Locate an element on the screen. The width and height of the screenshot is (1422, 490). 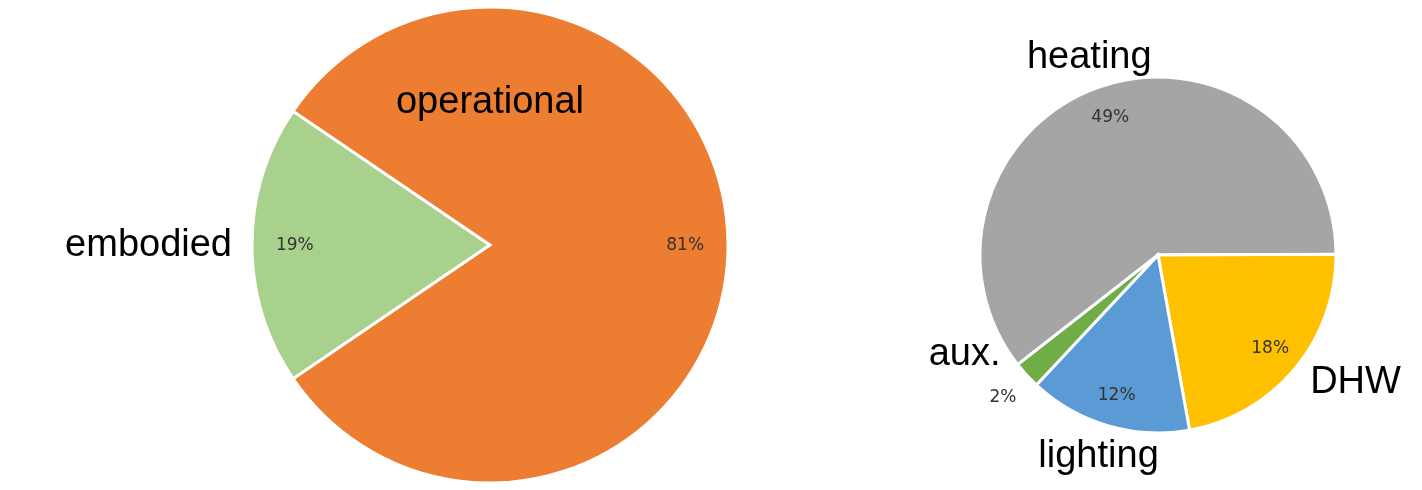
data-label: 2% is located at coordinates (1003, 395).